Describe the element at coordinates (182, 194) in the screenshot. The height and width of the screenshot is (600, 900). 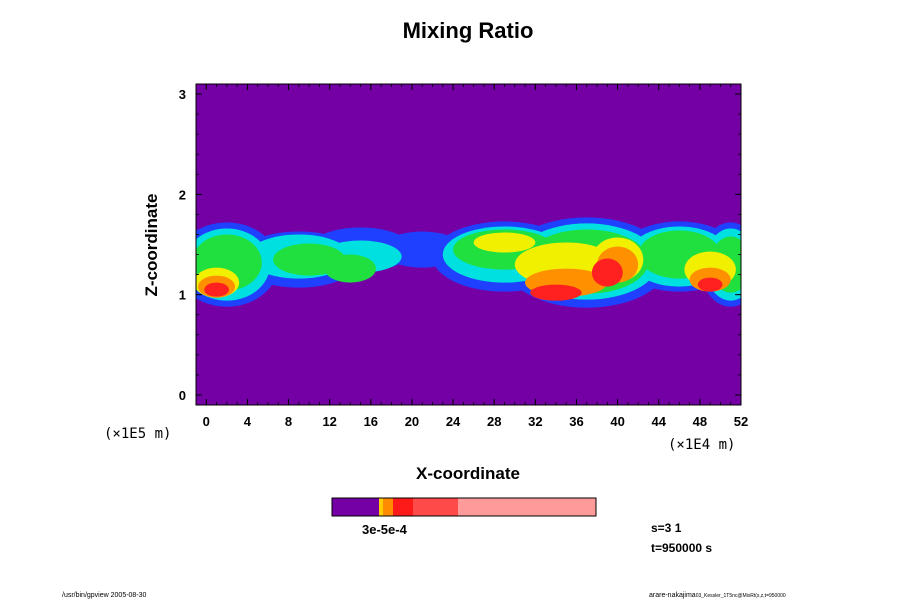
I see `y-tick-label: 2` at that location.